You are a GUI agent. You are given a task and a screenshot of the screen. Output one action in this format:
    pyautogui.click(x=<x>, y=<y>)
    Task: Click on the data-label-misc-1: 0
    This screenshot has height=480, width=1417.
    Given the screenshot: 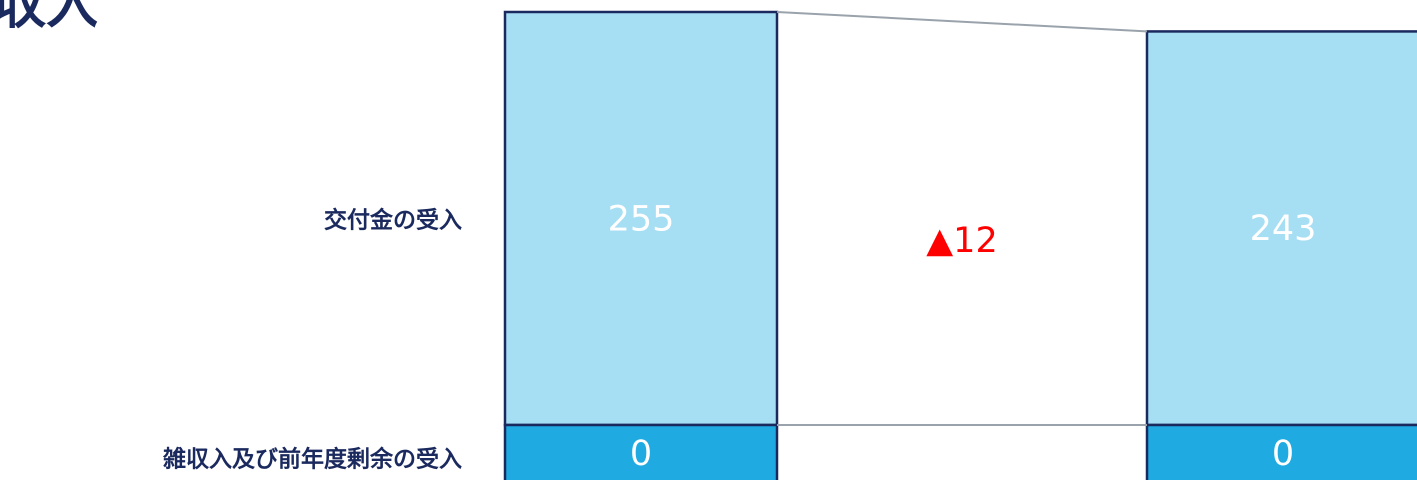 What is the action you would take?
    pyautogui.click(x=1283, y=454)
    